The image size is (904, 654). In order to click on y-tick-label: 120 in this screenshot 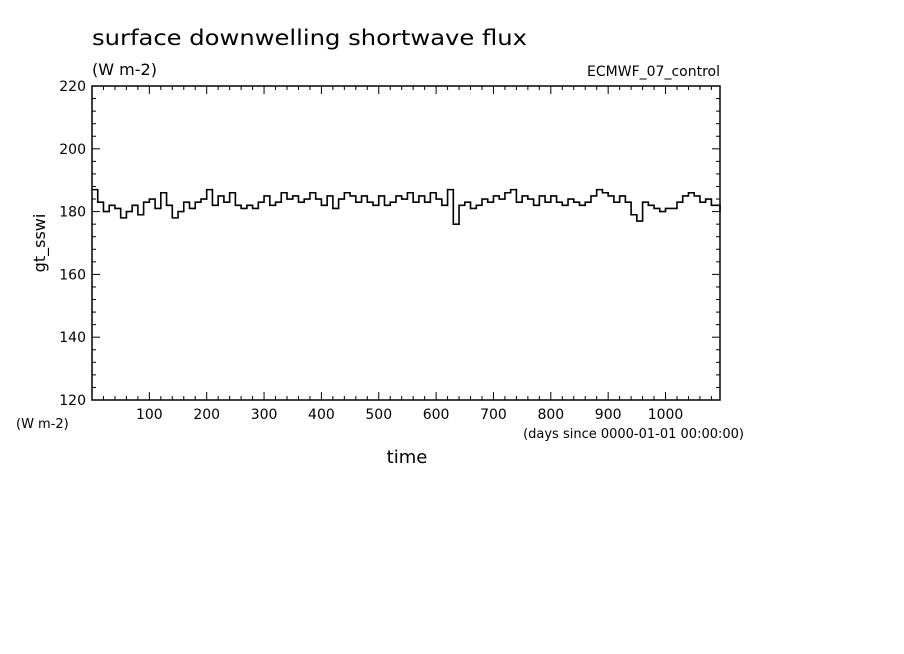, I will do `click(72, 401)`.